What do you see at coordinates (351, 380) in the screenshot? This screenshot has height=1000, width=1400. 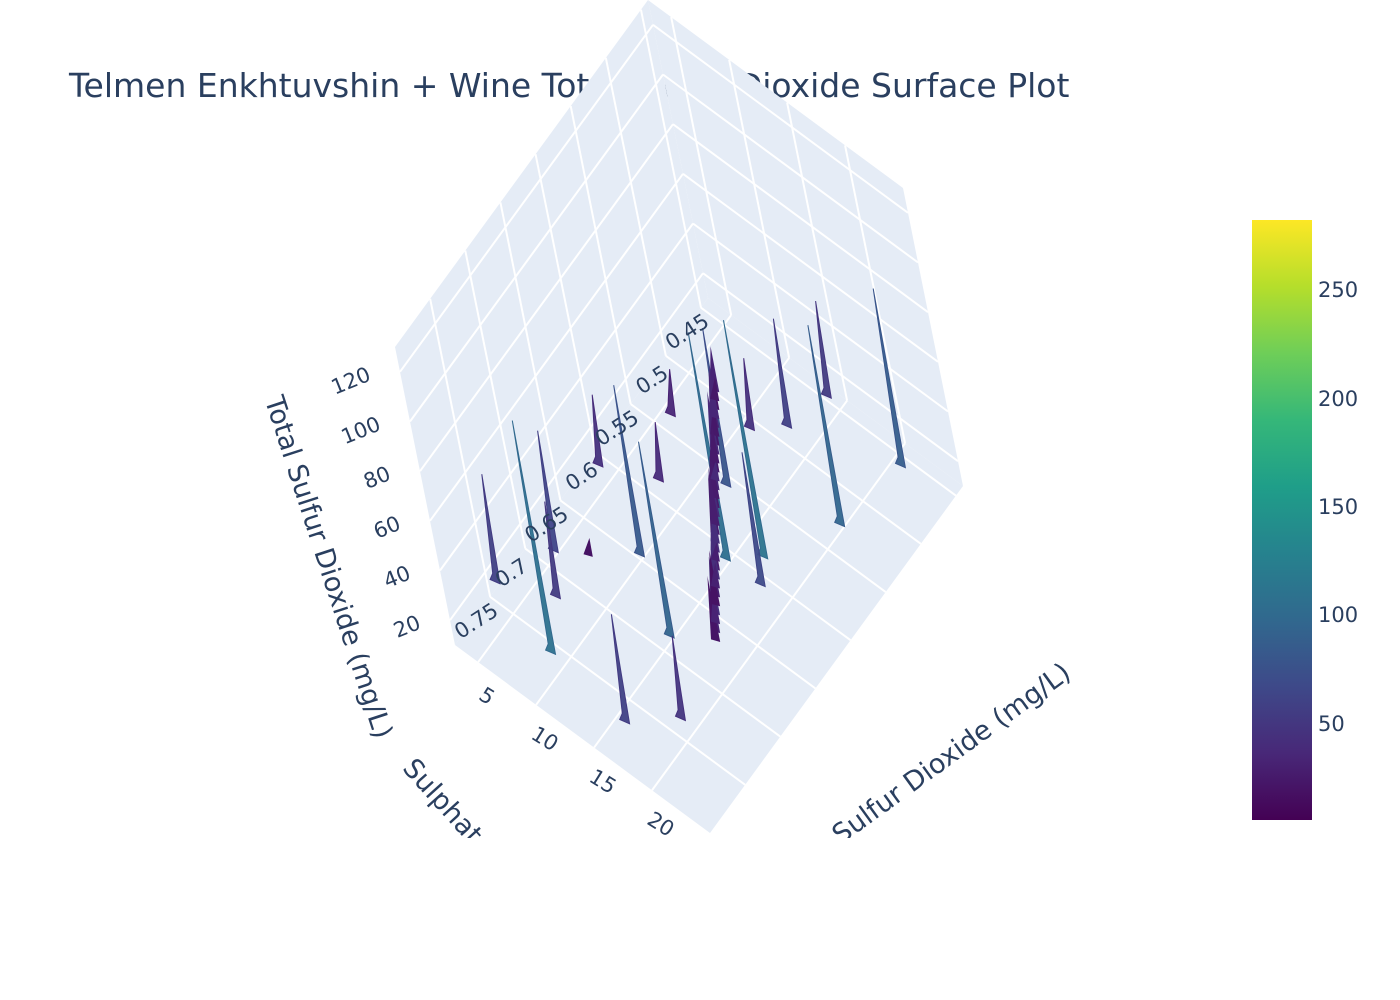 I see `z-tick-label: 120` at bounding box center [351, 380].